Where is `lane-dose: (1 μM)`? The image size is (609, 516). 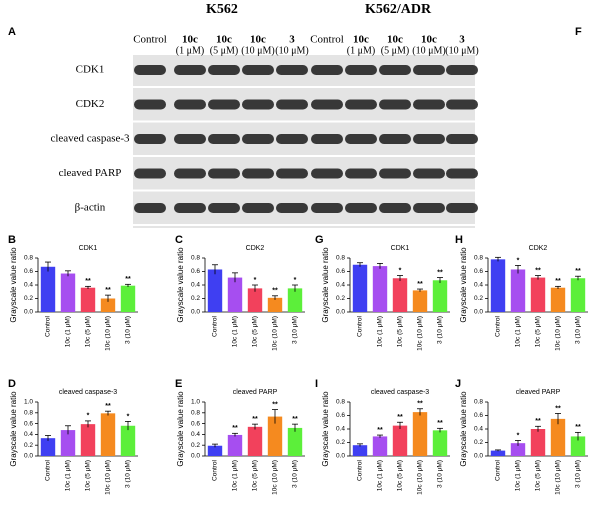 lane-dose: (1 μM) is located at coordinates (190, 50).